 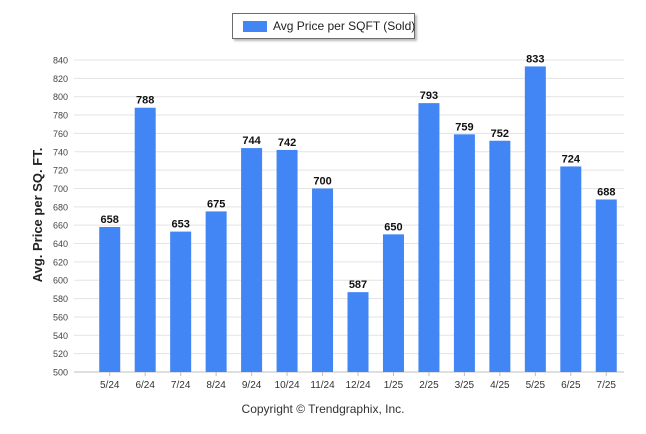 What do you see at coordinates (571, 385) in the screenshot?
I see `x-tick-label: 6/25` at bounding box center [571, 385].